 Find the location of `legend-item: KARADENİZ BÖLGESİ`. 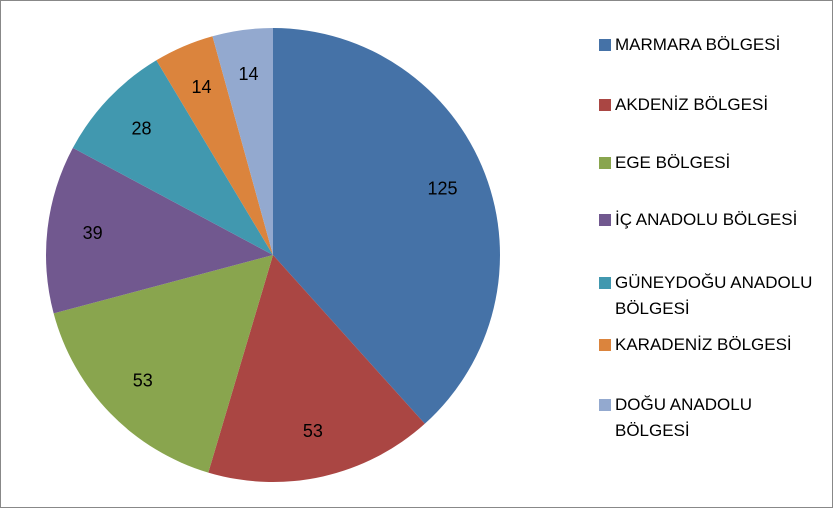

legend-item: KARADENİZ BÖLGESİ is located at coordinates (710, 345).